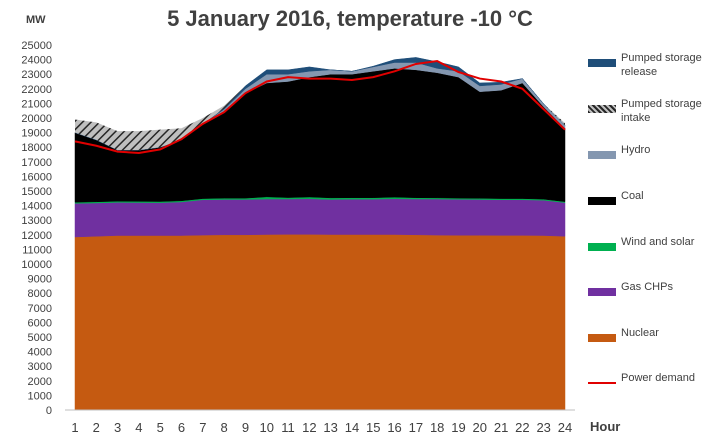  Describe the element at coordinates (36, 119) in the screenshot. I see `y-tick-label: 20000` at that location.